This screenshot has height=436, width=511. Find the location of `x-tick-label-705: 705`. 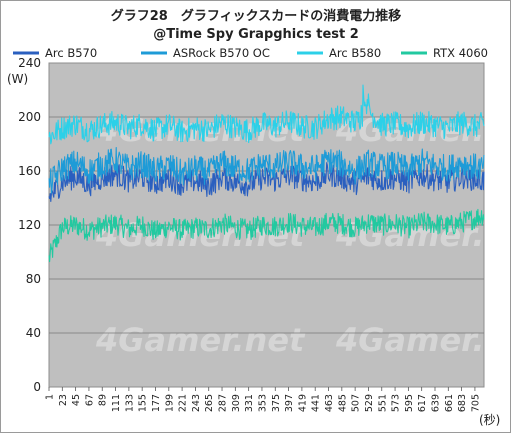

x-tick-label-705: 705 is located at coordinates (475, 403).